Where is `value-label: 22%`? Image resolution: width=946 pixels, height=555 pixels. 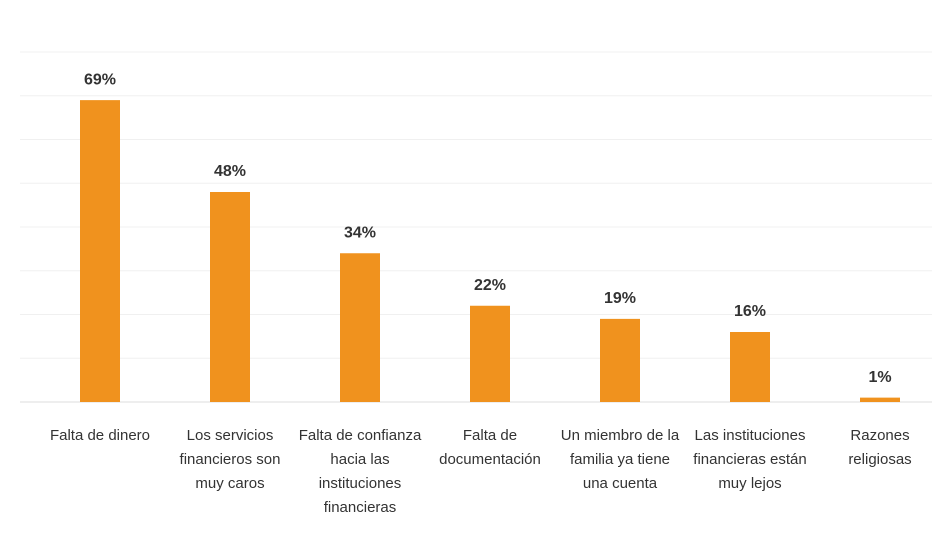
value-label: 22% is located at coordinates (490, 285).